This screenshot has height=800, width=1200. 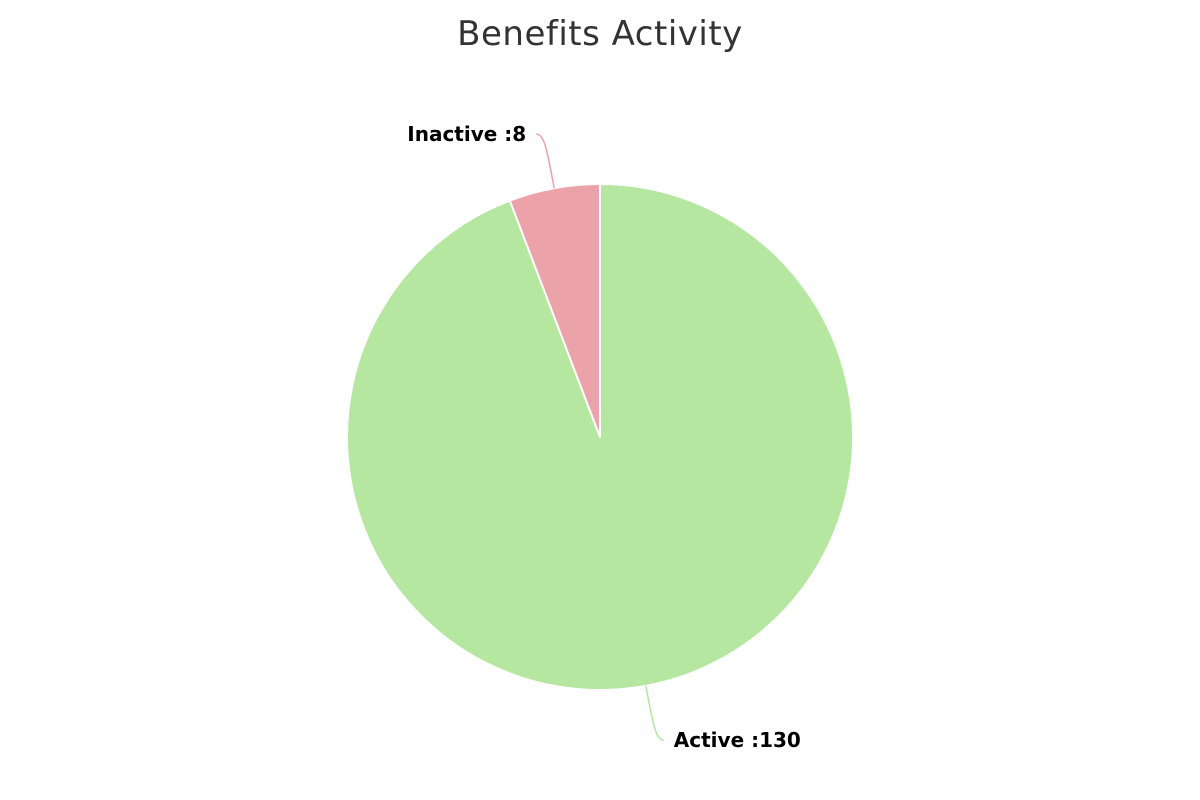 I want to click on pie-slice-inactive, so click(x=554, y=310).